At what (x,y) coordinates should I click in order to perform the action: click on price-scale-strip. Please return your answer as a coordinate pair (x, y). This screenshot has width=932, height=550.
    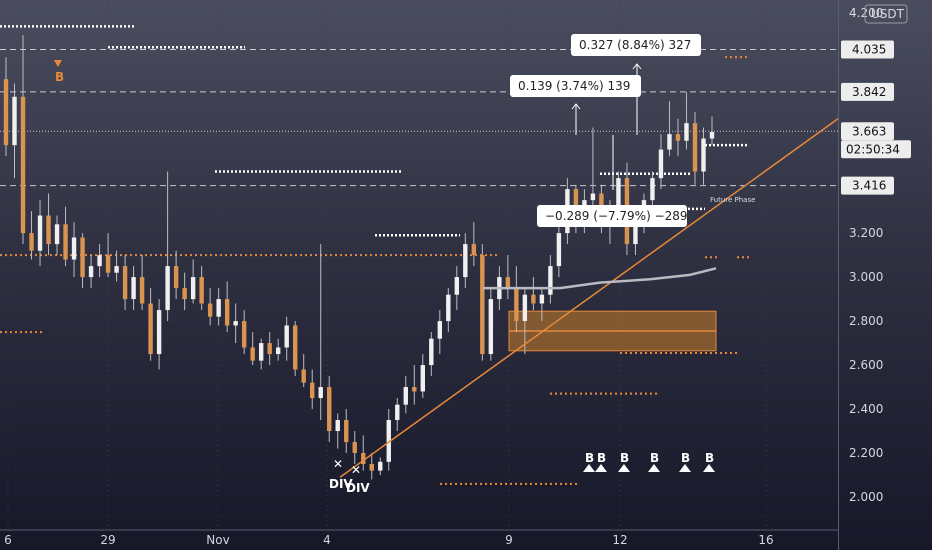
    Looking at the image, I should click on (885, 275).